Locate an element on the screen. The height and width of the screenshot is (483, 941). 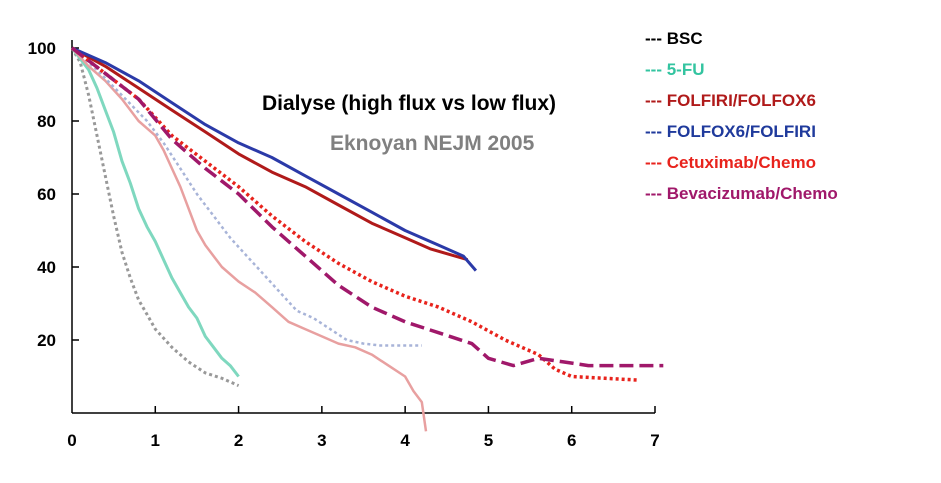
y-tick-label: 80 is located at coordinates (46, 121).